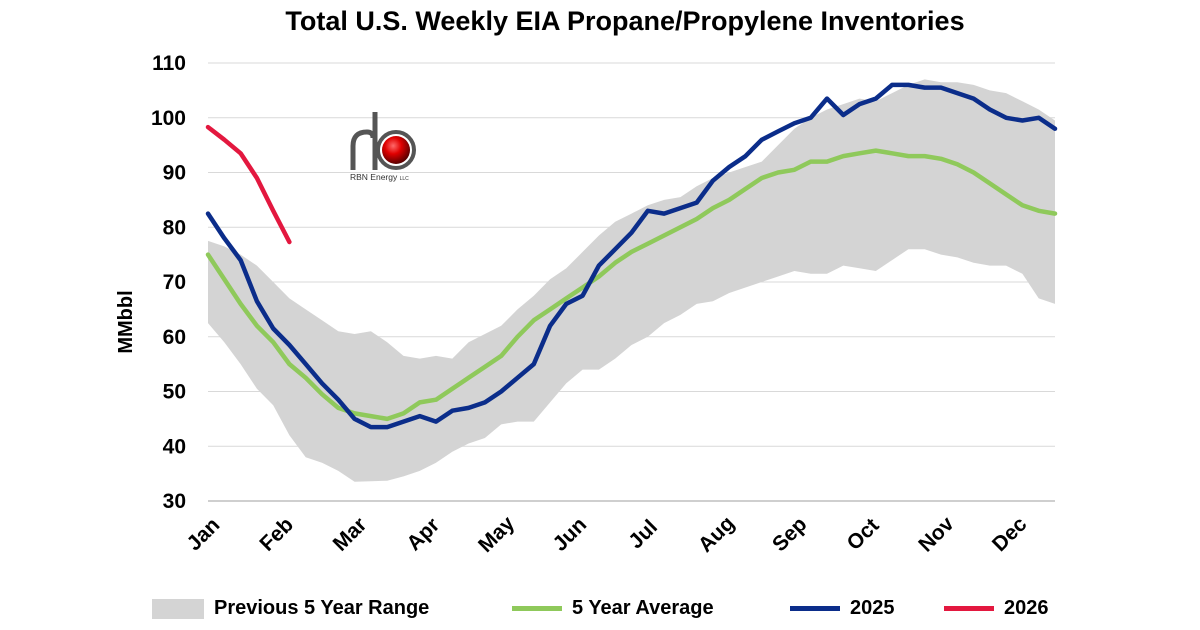 The height and width of the screenshot is (630, 1200). Describe the element at coordinates (496, 534) in the screenshot. I see `x-tick-label: May` at that location.